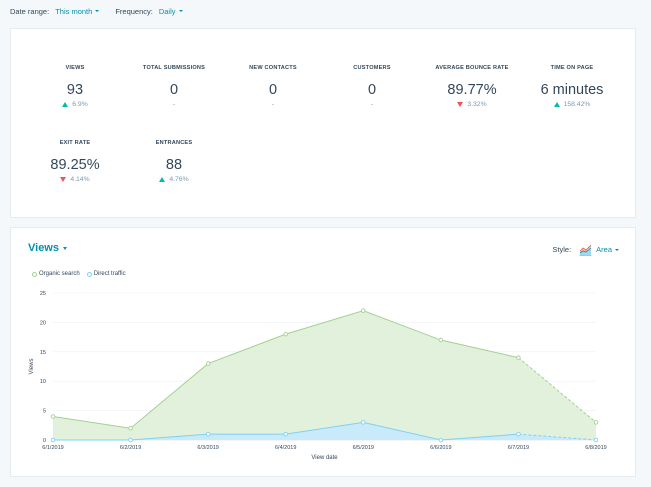  I want to click on kpi-change: 158.42%, so click(572, 104).